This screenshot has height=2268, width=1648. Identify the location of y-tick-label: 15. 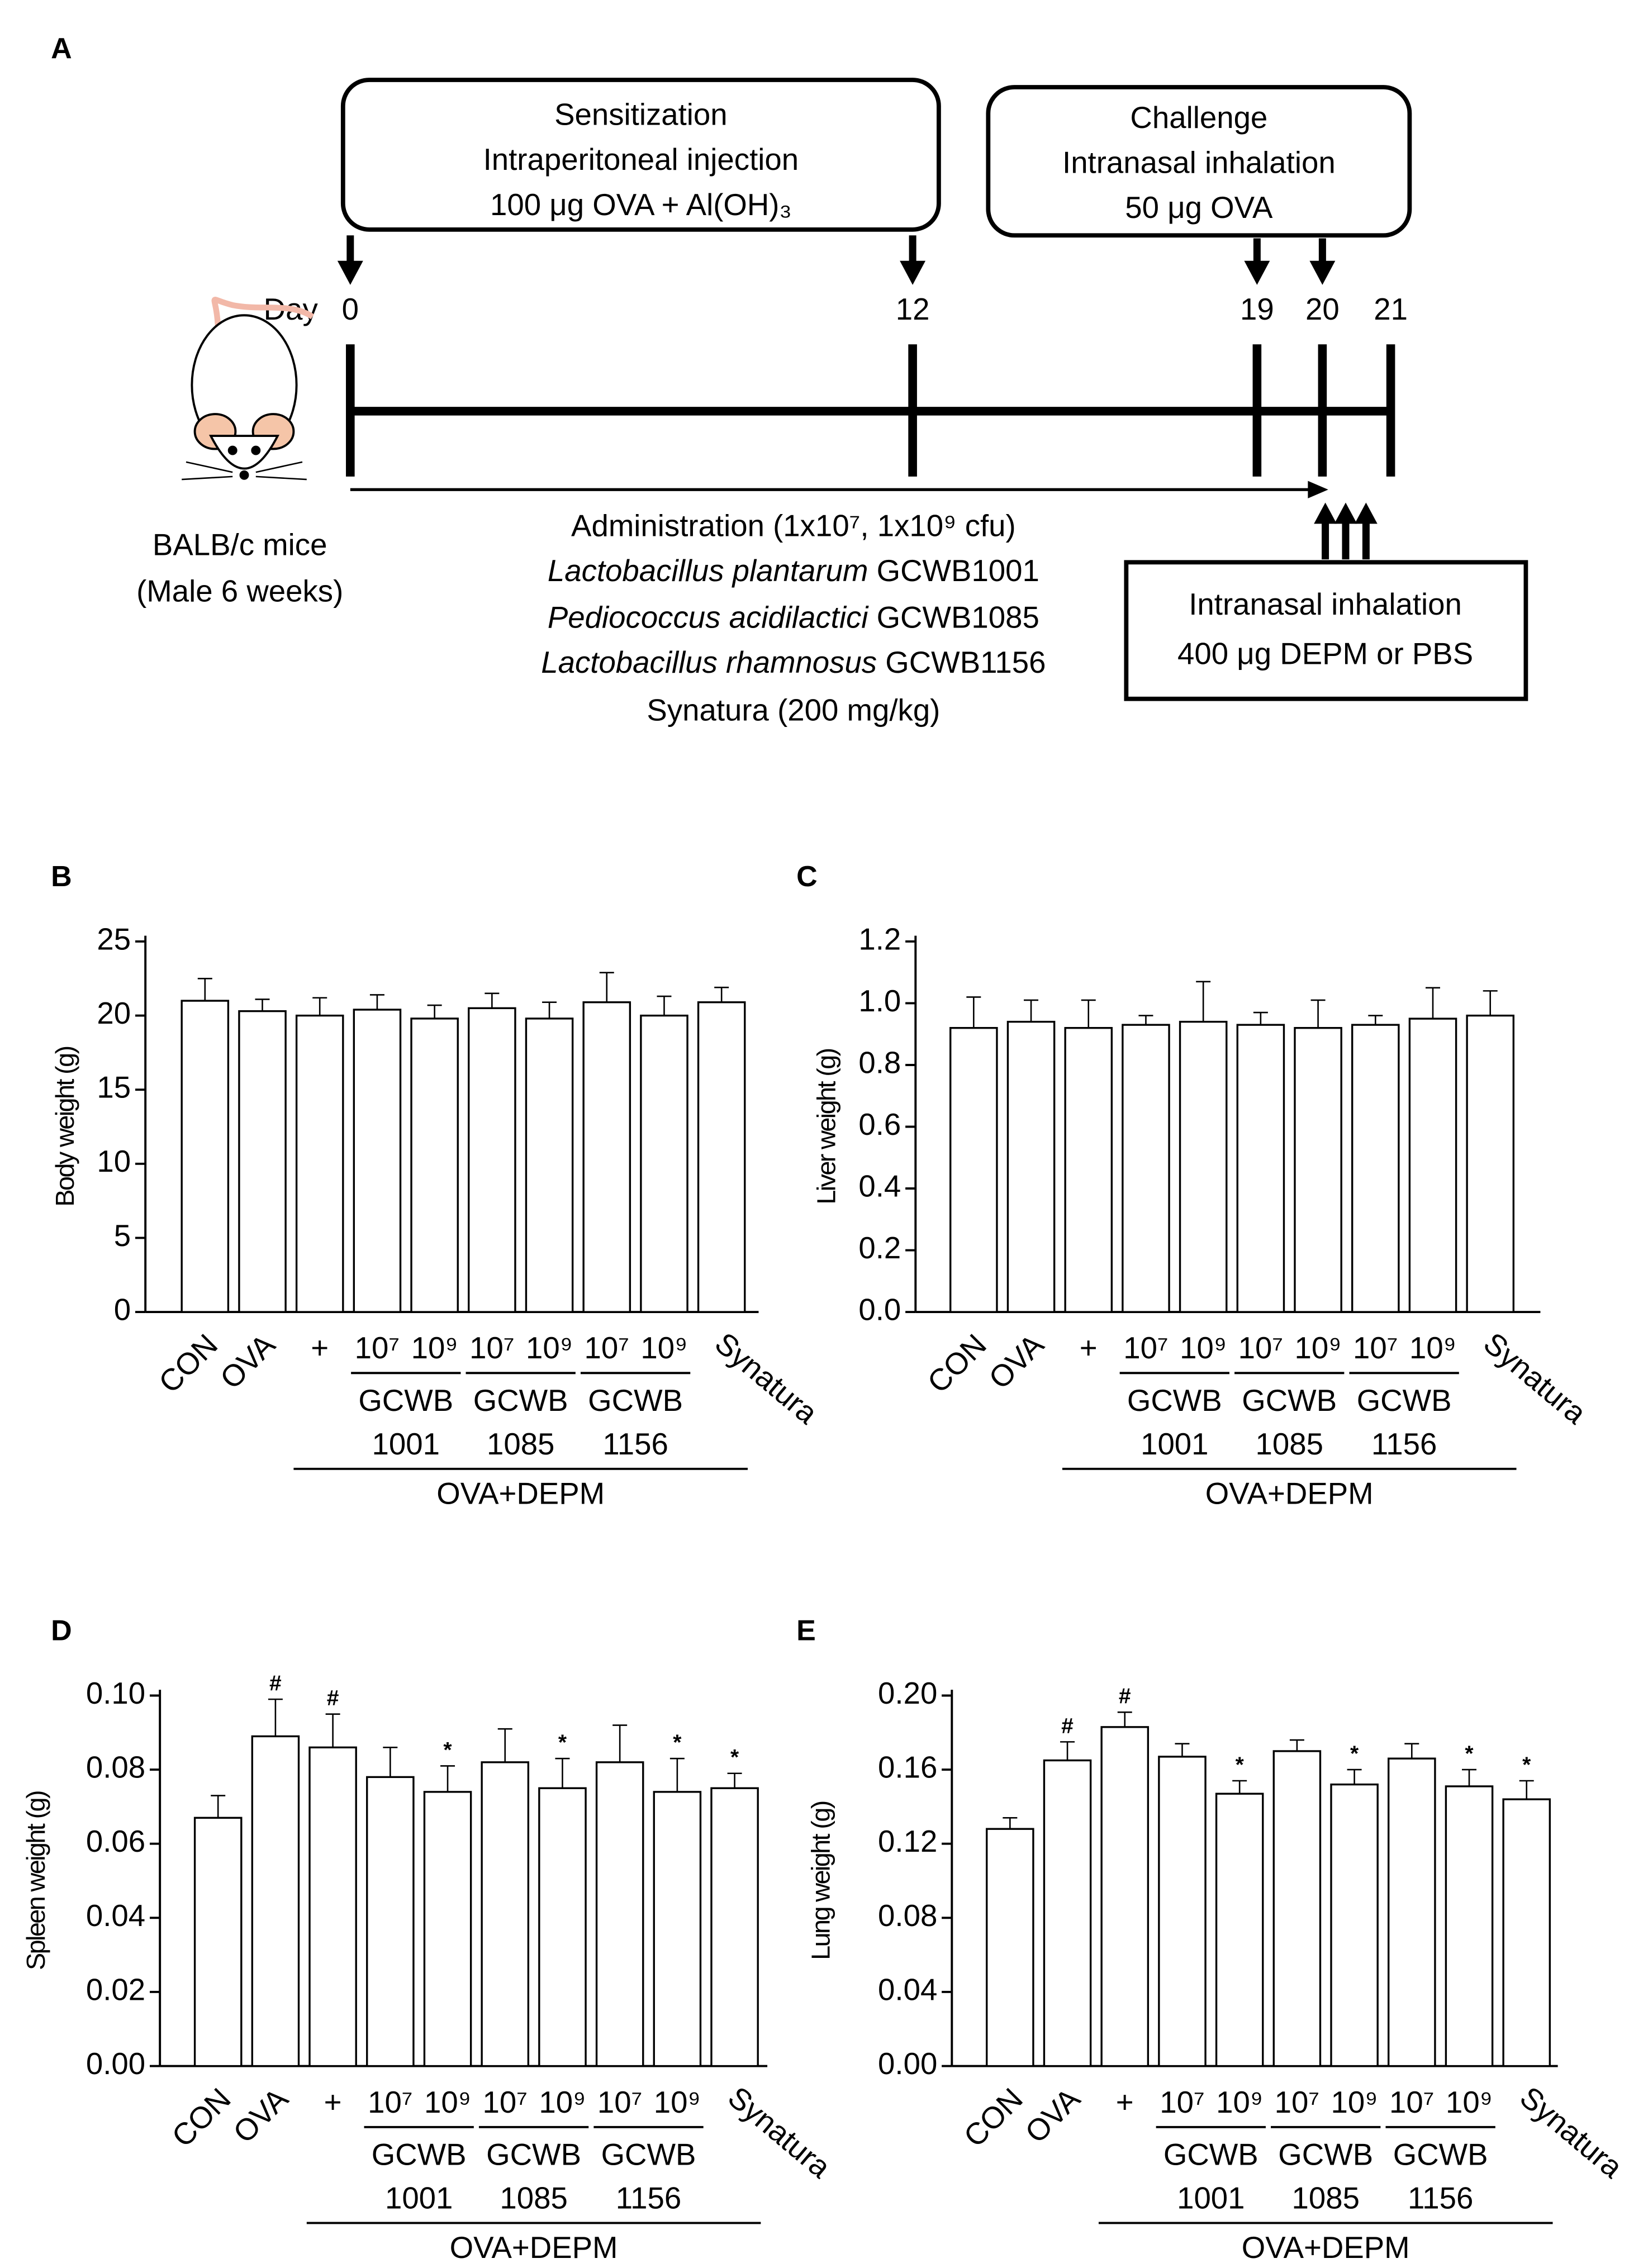
(114, 1088).